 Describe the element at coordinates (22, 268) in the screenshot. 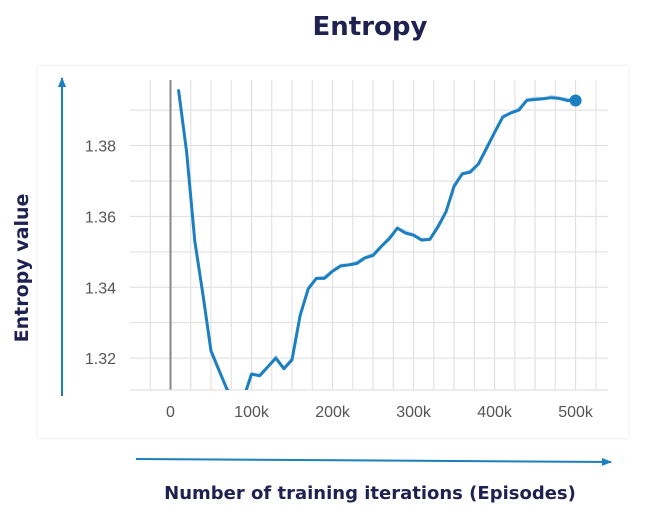

I see `y-axis-label: Entropy value` at that location.